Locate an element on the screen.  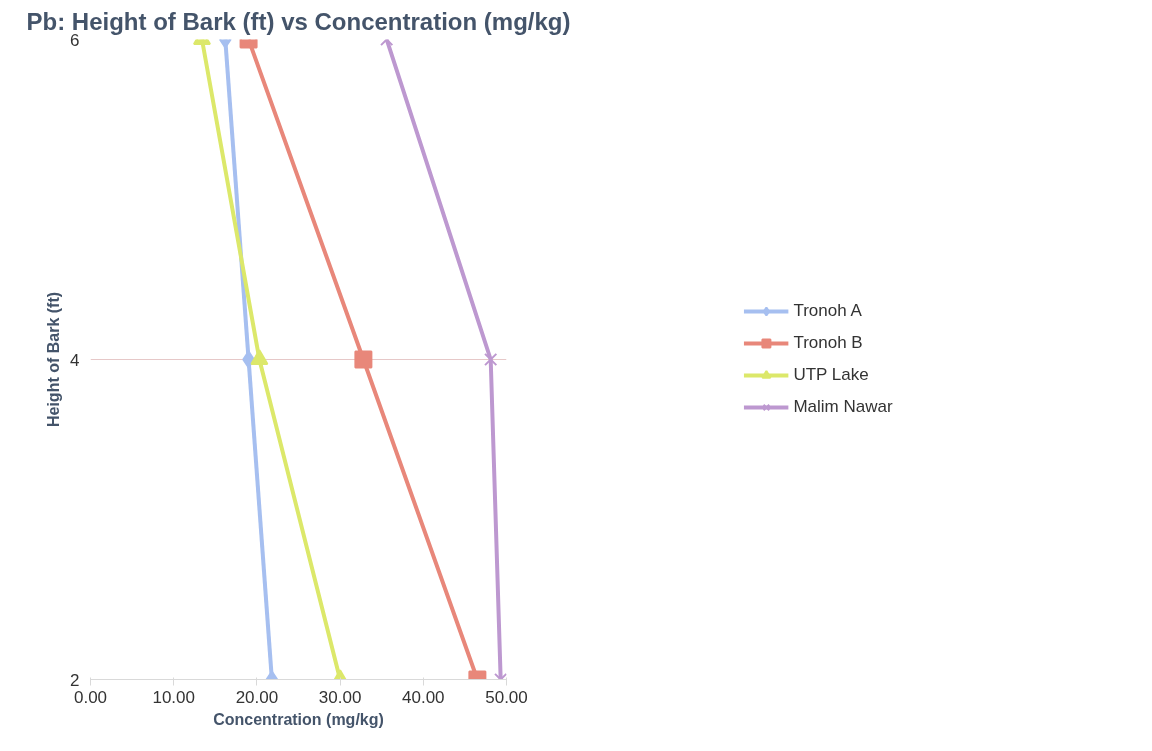
x-tick-label: 20.00 is located at coordinates (257, 697).